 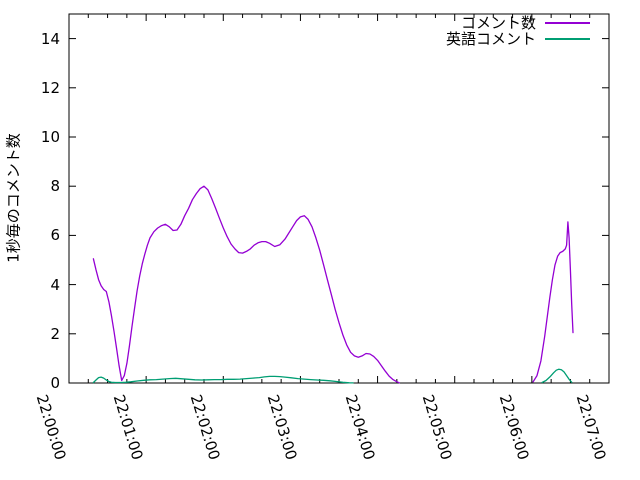 What do you see at coordinates (490, 39) in the screenshot?
I see `legend-label: 英語コメント` at bounding box center [490, 39].